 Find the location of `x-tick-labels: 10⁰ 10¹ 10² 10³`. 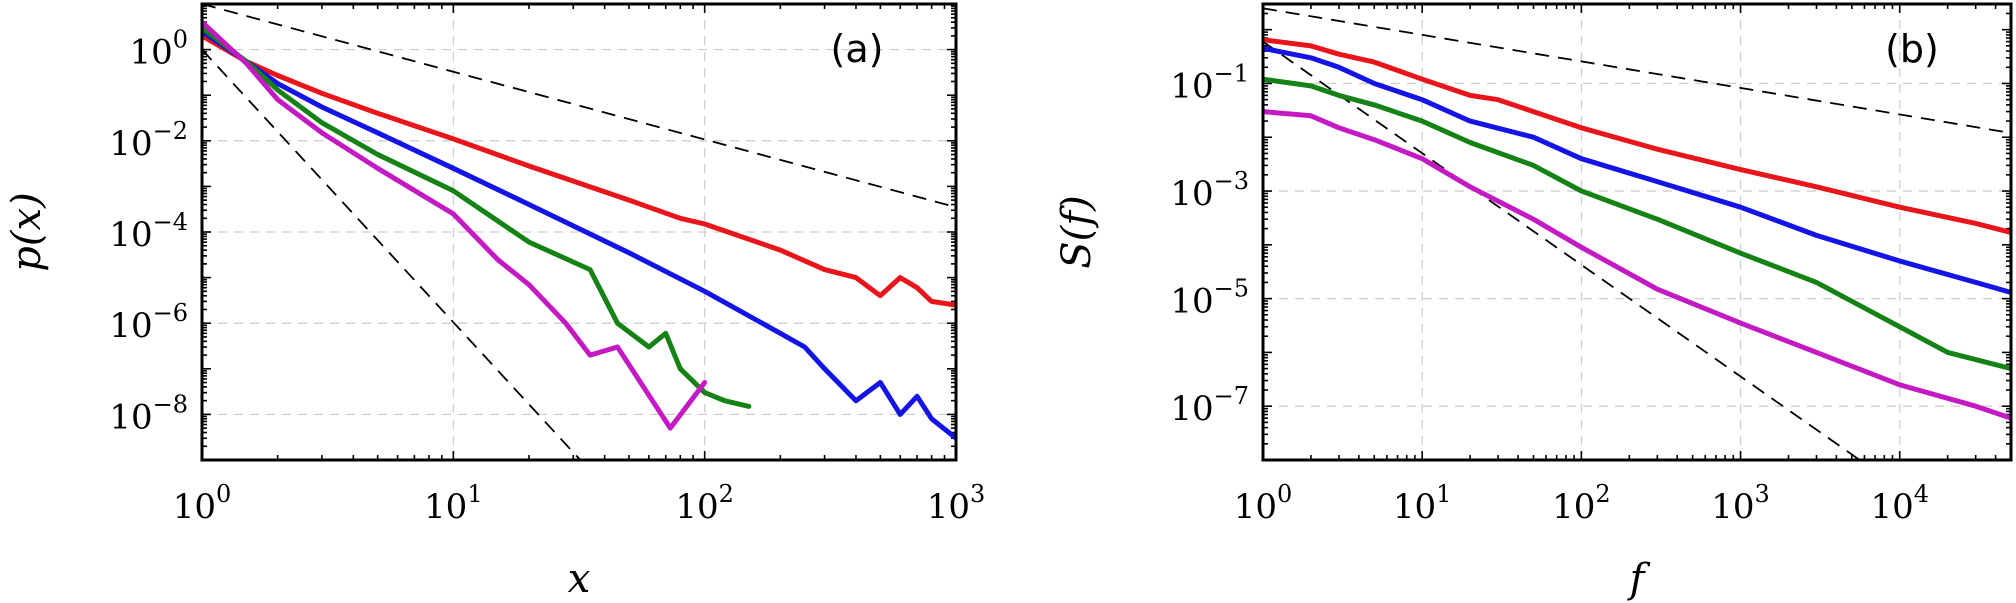

x-tick-labels: 10⁰ 10¹ 10² 10³ is located at coordinates (579, 503).